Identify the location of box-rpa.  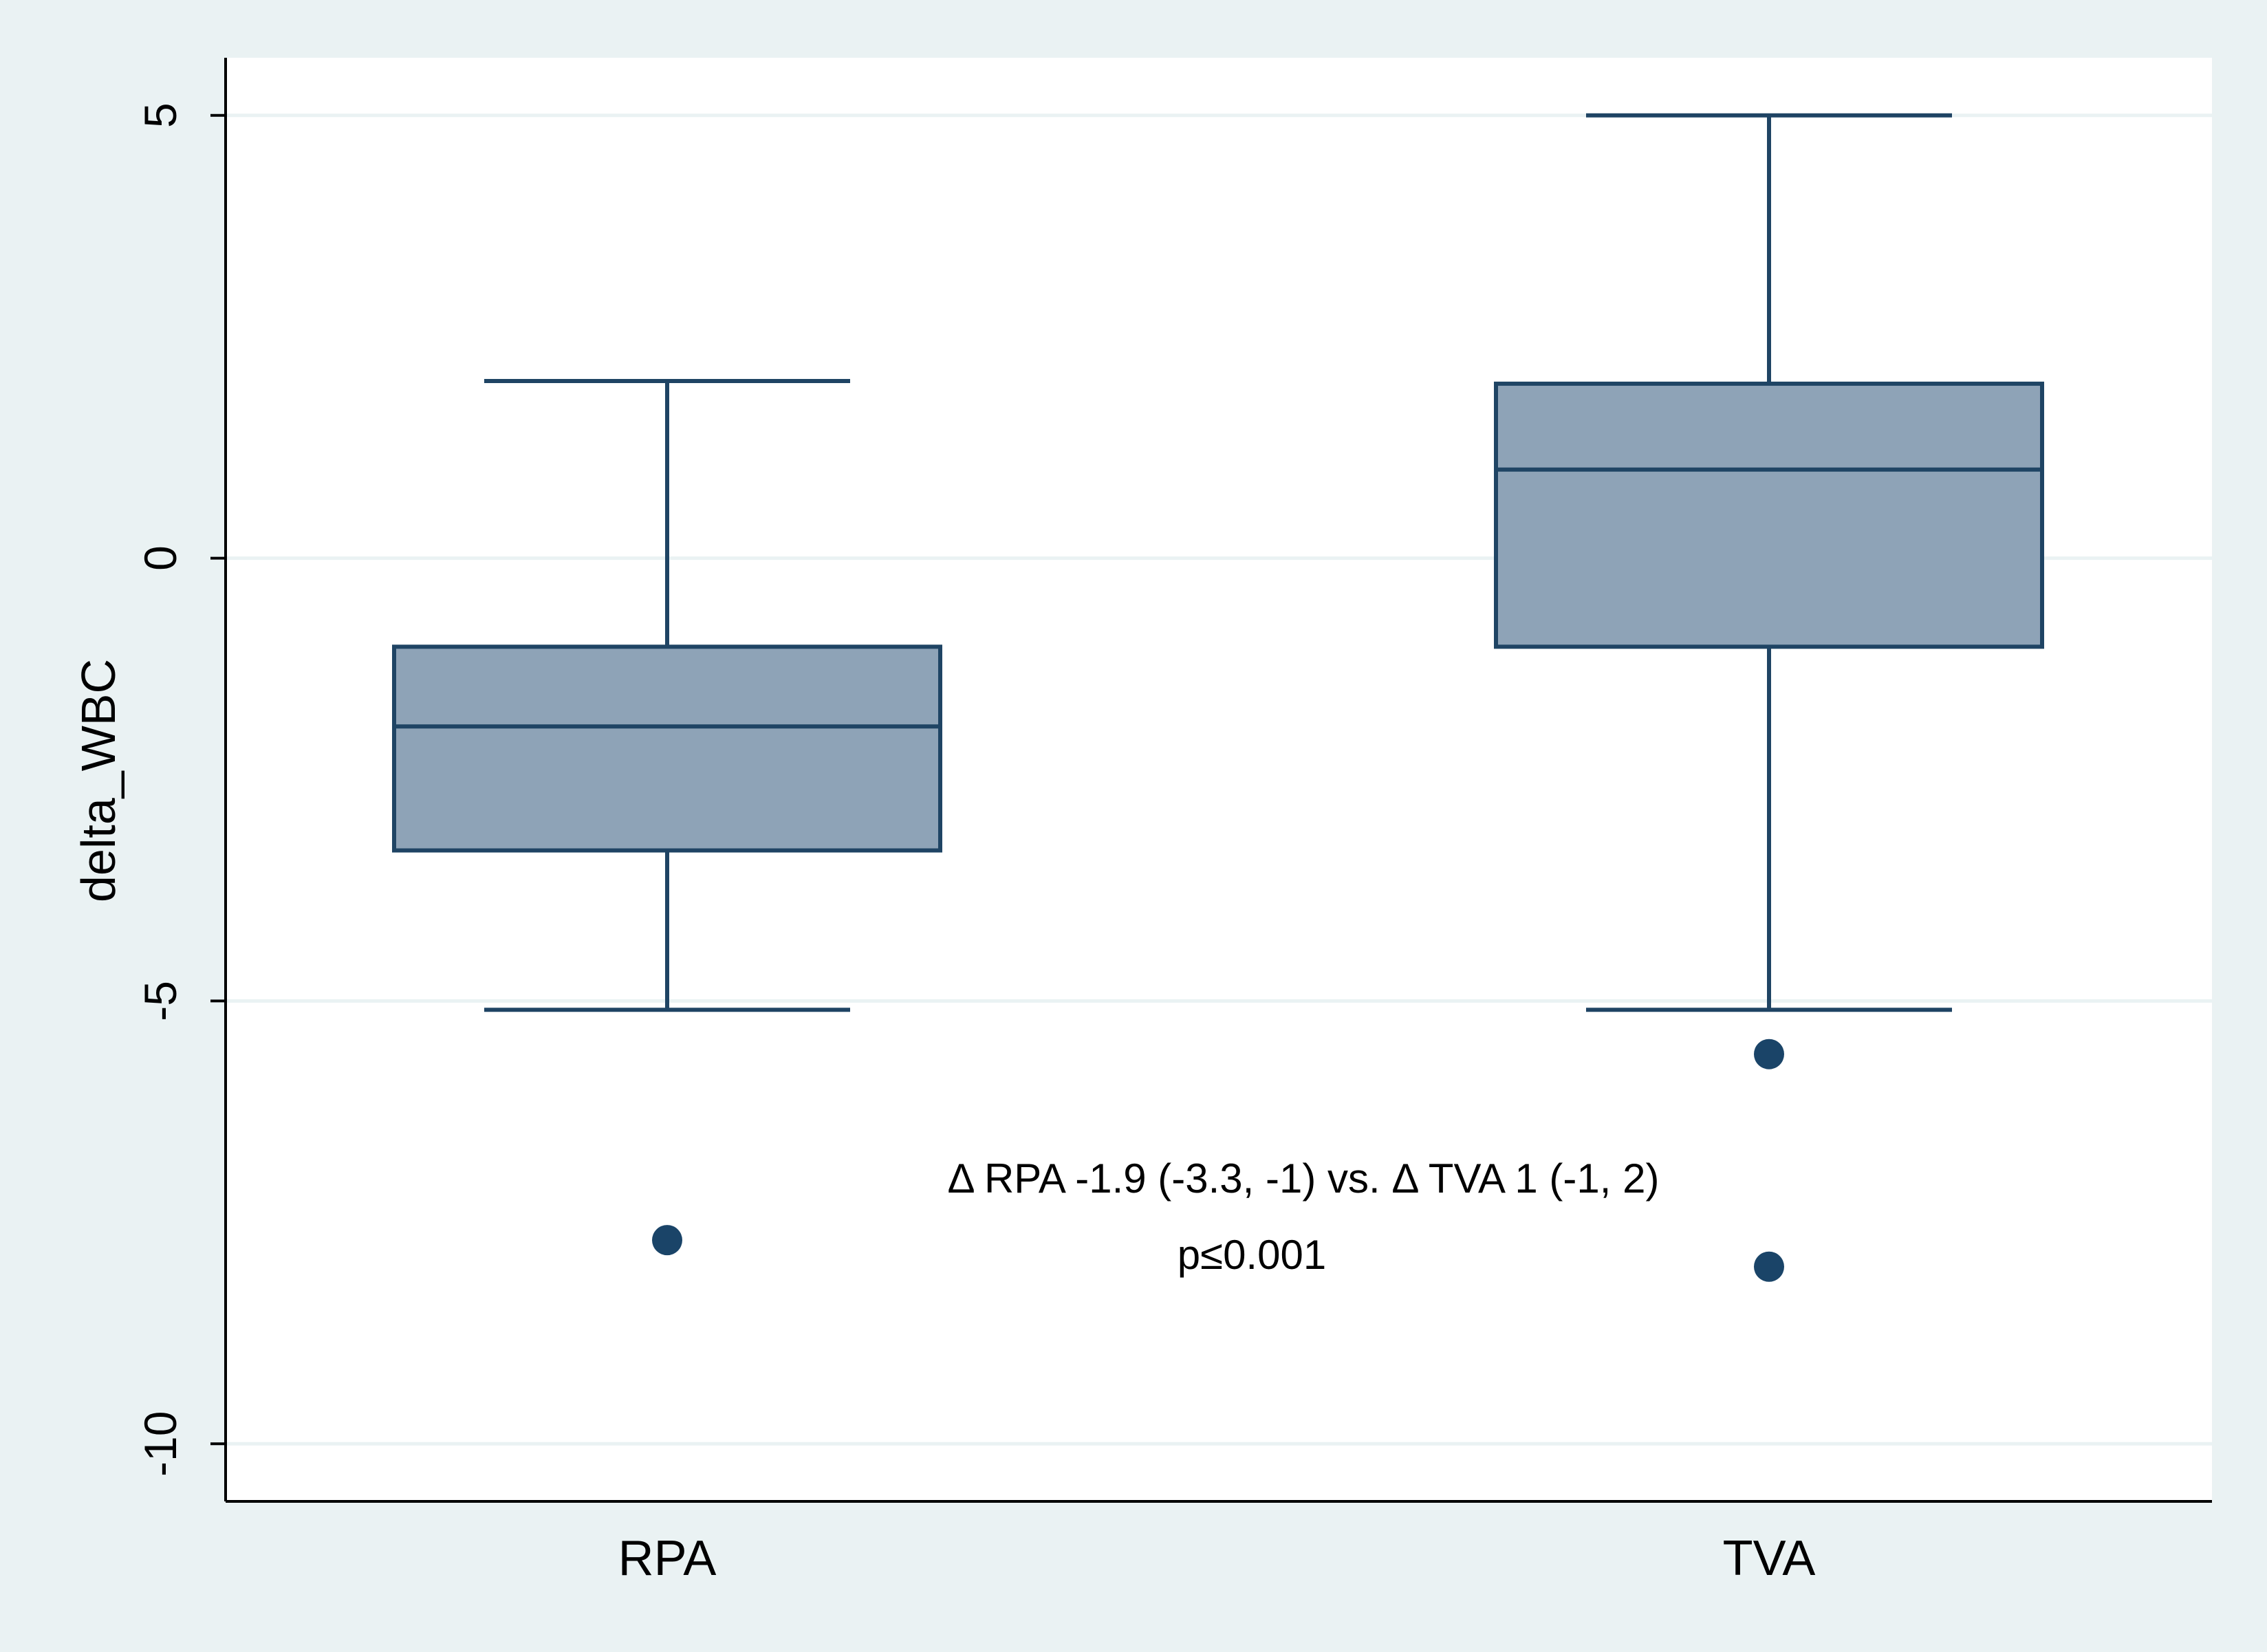
(667, 817).